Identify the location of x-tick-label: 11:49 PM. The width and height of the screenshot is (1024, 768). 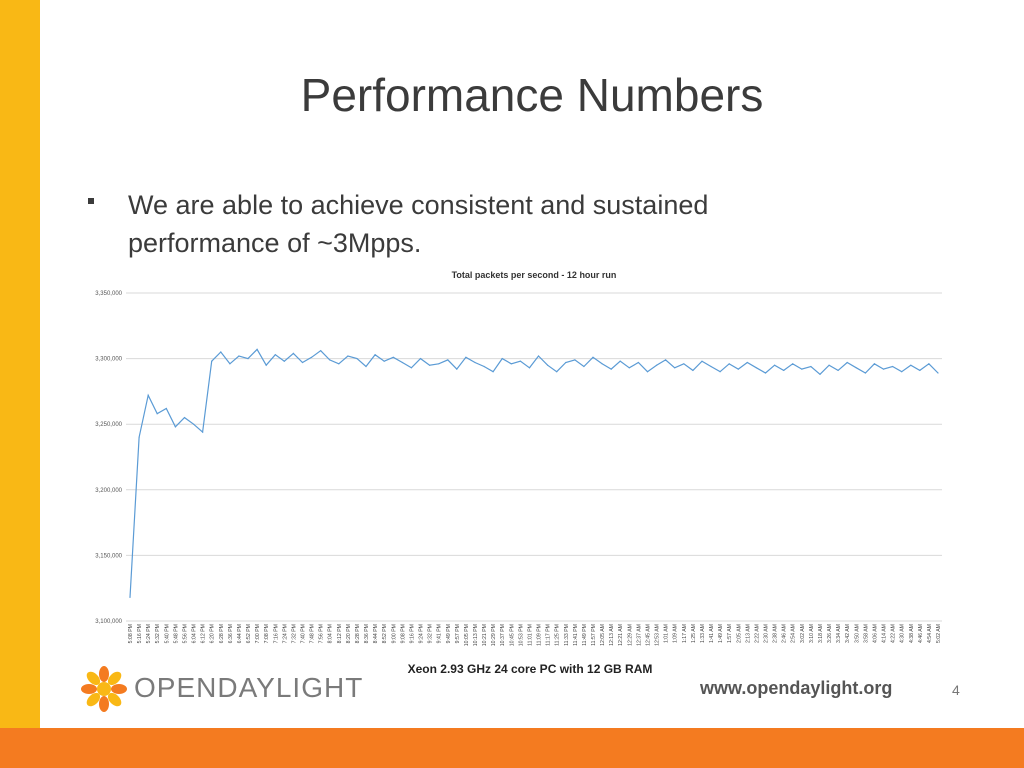
(585, 635).